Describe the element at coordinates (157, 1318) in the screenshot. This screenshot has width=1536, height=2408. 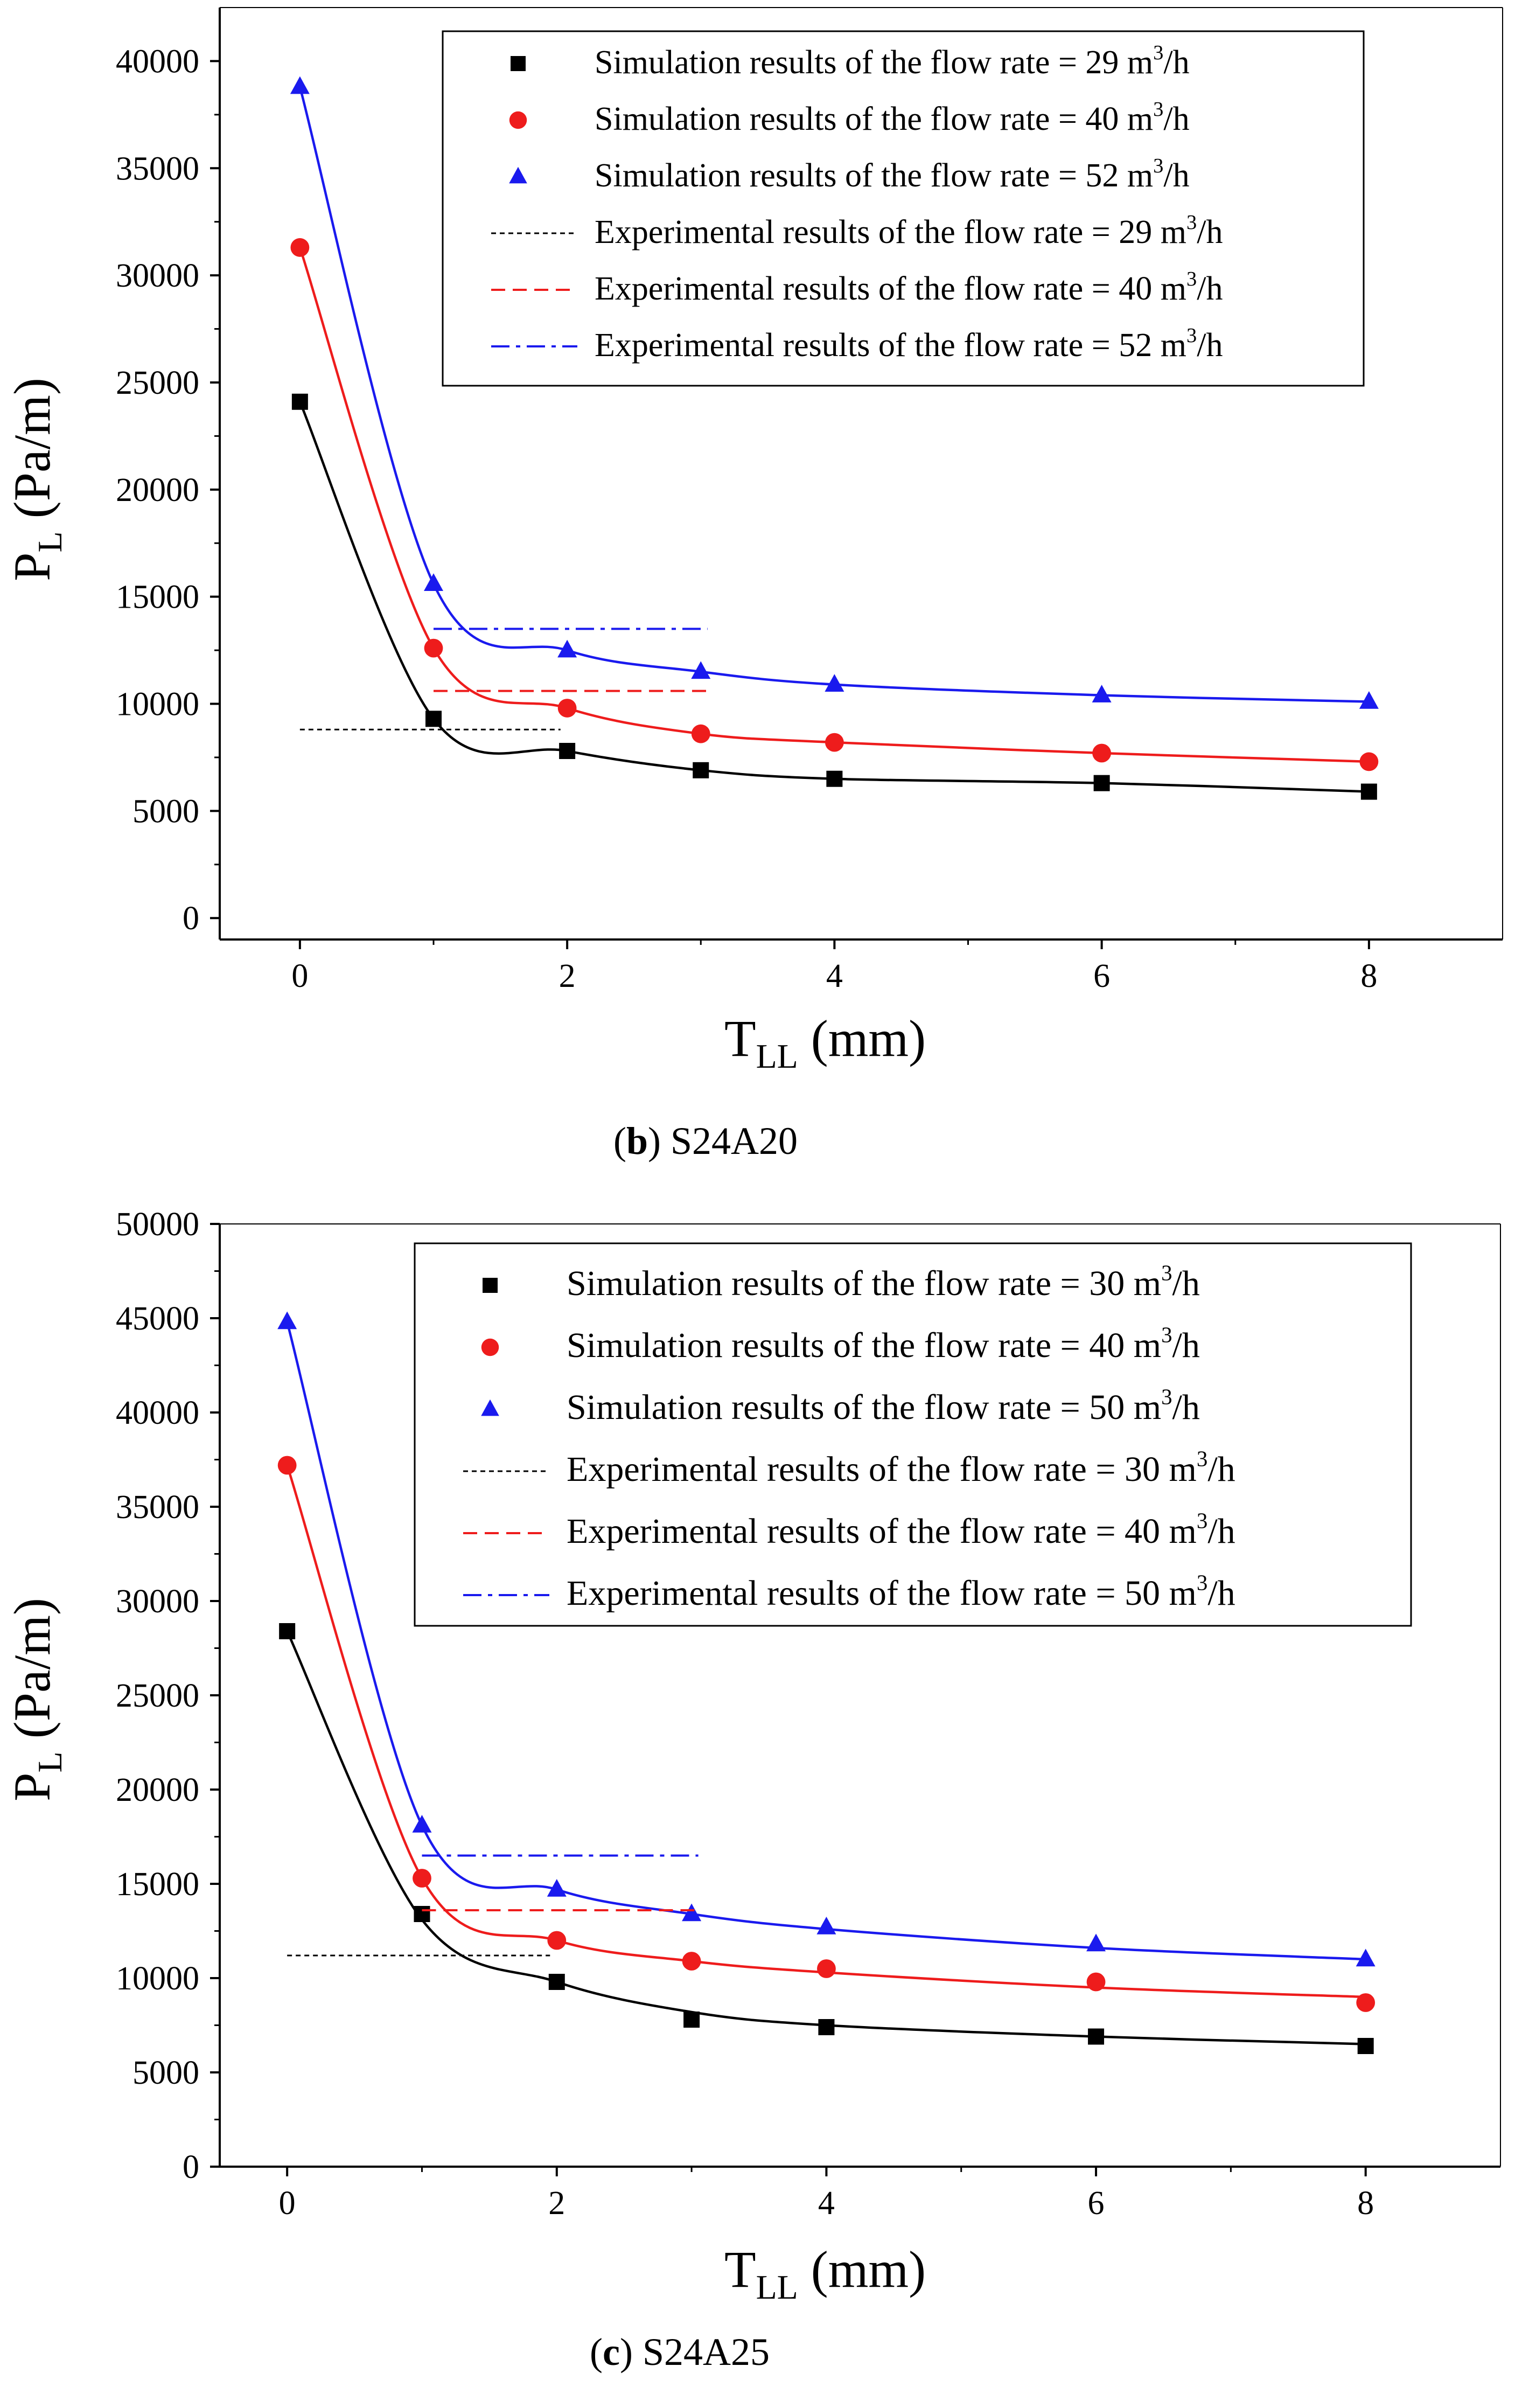
I see `y-tick-label: 45000` at that location.